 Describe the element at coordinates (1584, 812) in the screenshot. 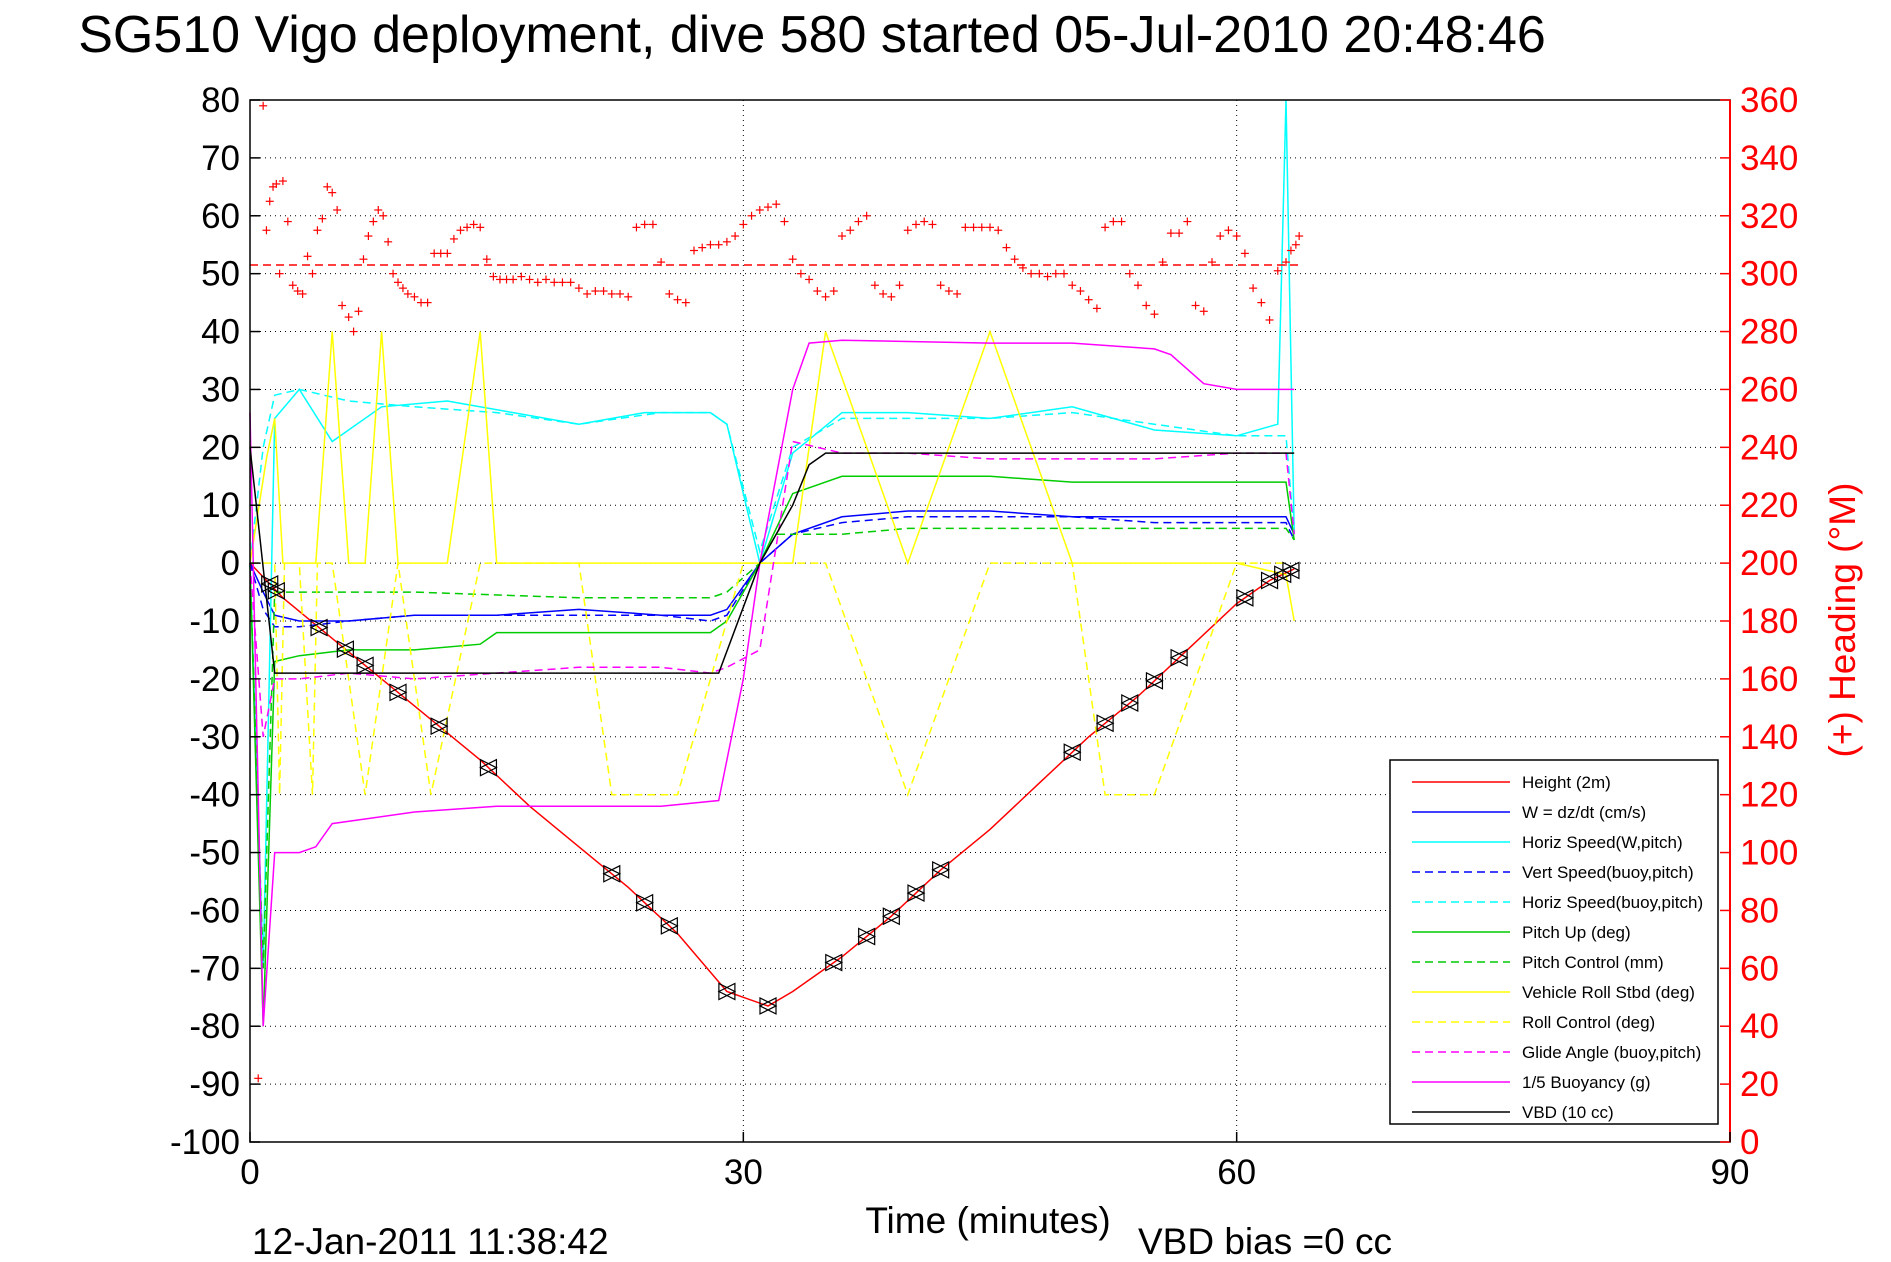

I see `legend-label-1: W = dz/dt (cm/s)` at that location.